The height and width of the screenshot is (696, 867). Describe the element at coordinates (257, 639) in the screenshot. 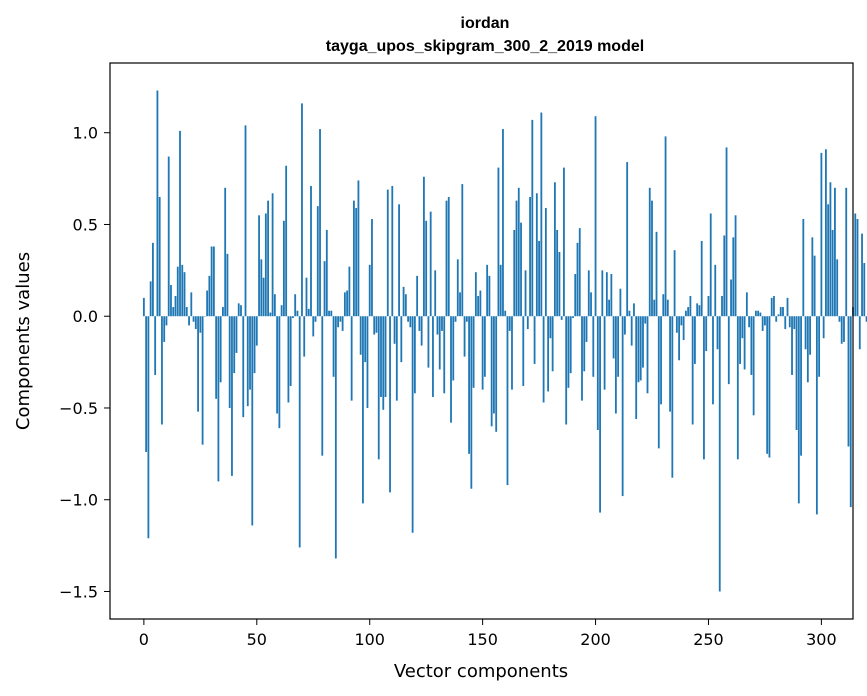

I see `x-tick-label: 50` at that location.